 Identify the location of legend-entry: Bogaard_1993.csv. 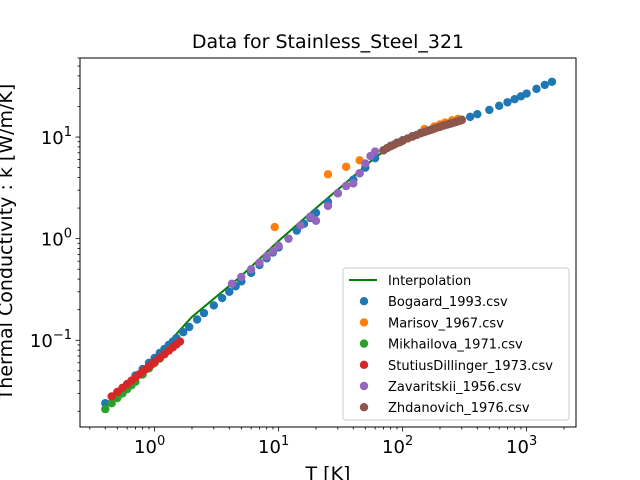
(433, 302).